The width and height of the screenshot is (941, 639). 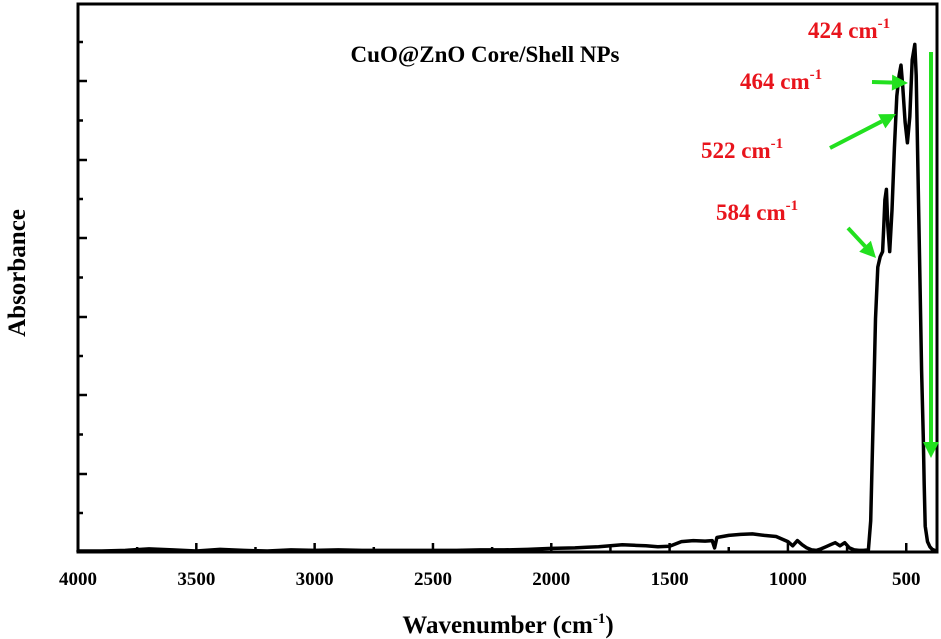 What do you see at coordinates (906, 579) in the screenshot?
I see `x-tick-label: 500` at bounding box center [906, 579].